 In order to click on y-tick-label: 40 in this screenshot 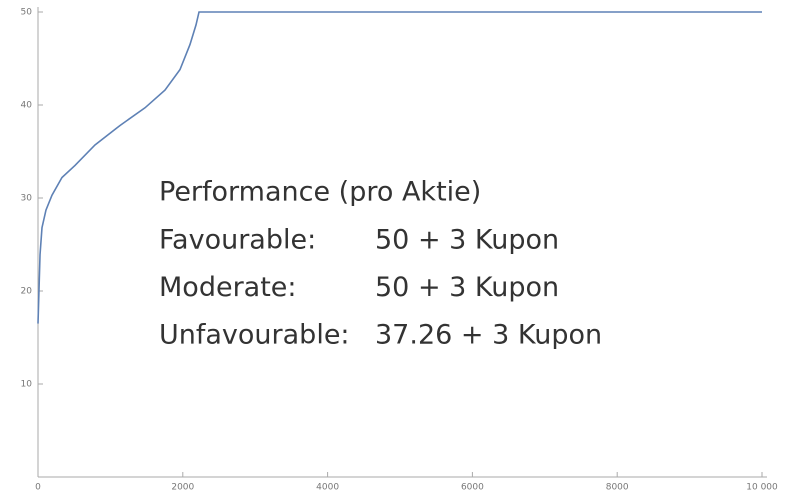, I will do `click(27, 106)`.